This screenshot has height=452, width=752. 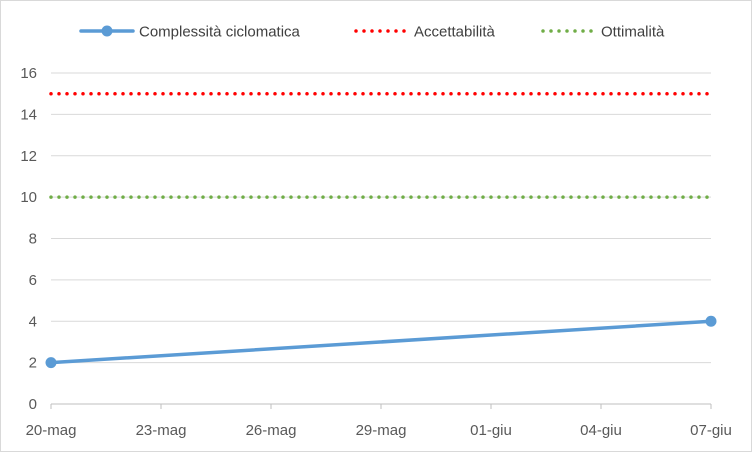 What do you see at coordinates (28, 156) in the screenshot?
I see `y-tick-label: 12` at bounding box center [28, 156].